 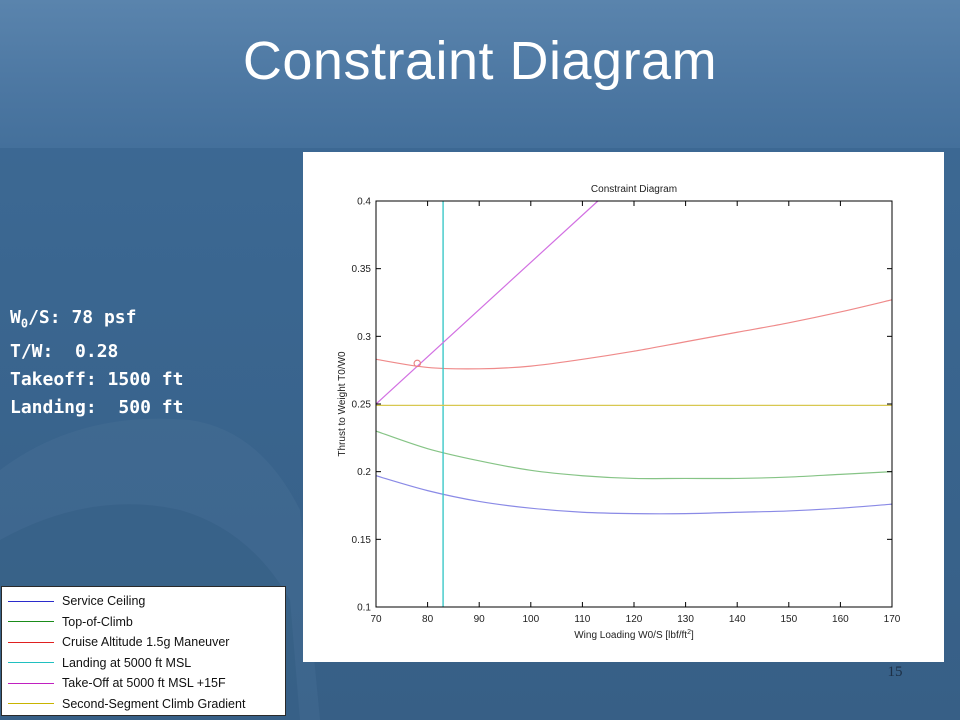 What do you see at coordinates (362, 269) in the screenshot?
I see `y-tick-label: 0.35` at bounding box center [362, 269].